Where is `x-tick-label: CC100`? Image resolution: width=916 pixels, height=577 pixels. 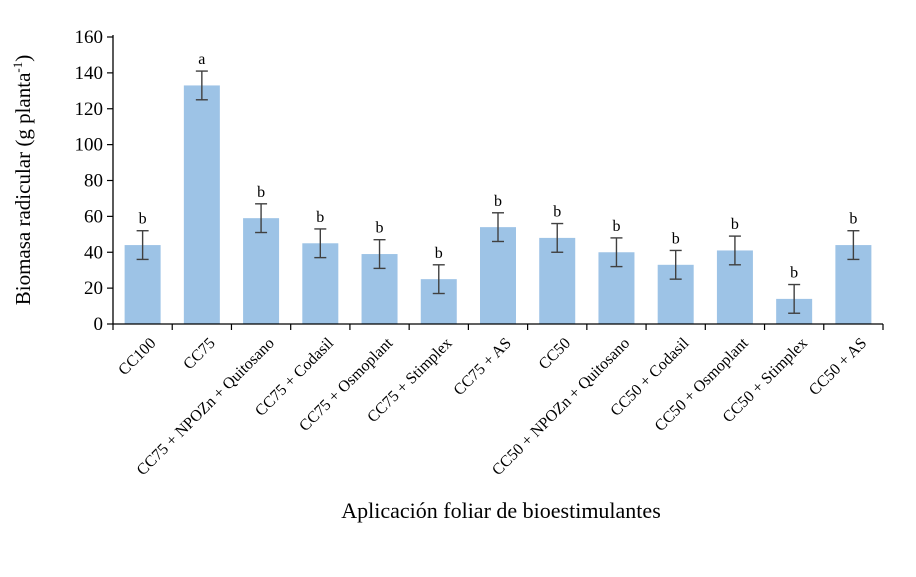 x-tick-label: CC100 is located at coordinates (137, 357).